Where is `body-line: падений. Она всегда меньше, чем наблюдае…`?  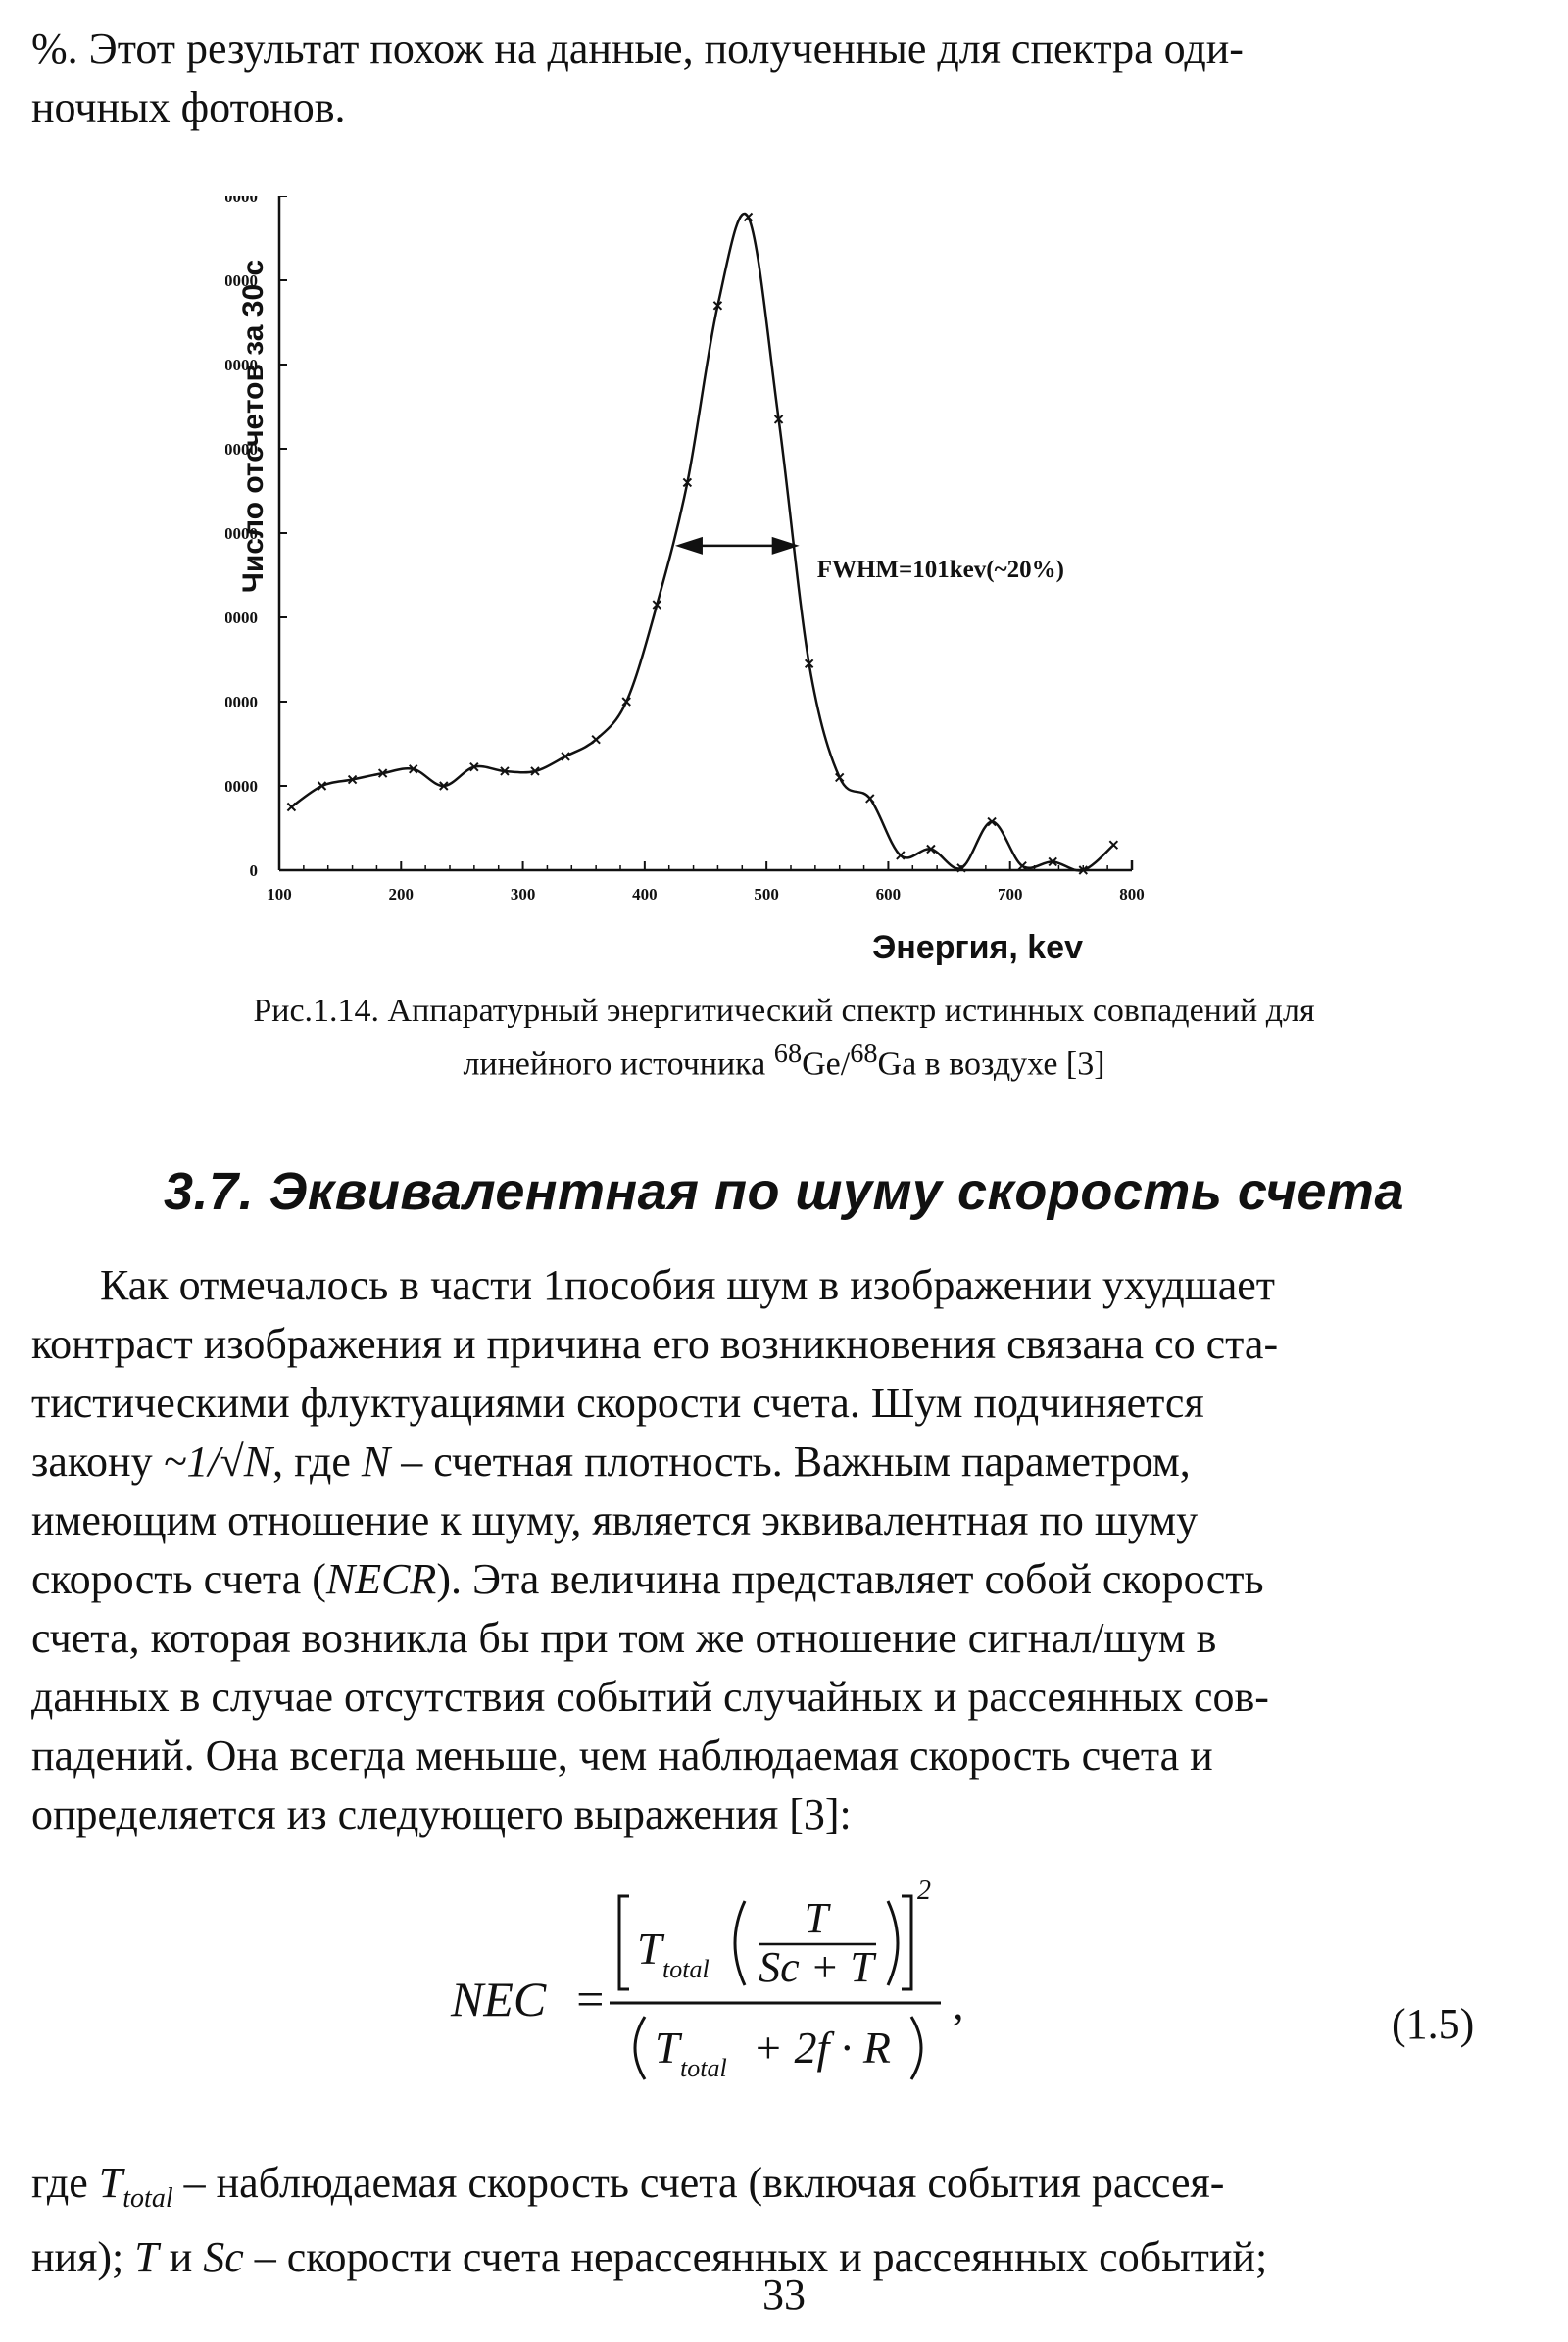 body-line: падений. Она всегда меньше, чем наблюдае… is located at coordinates (622, 1756).